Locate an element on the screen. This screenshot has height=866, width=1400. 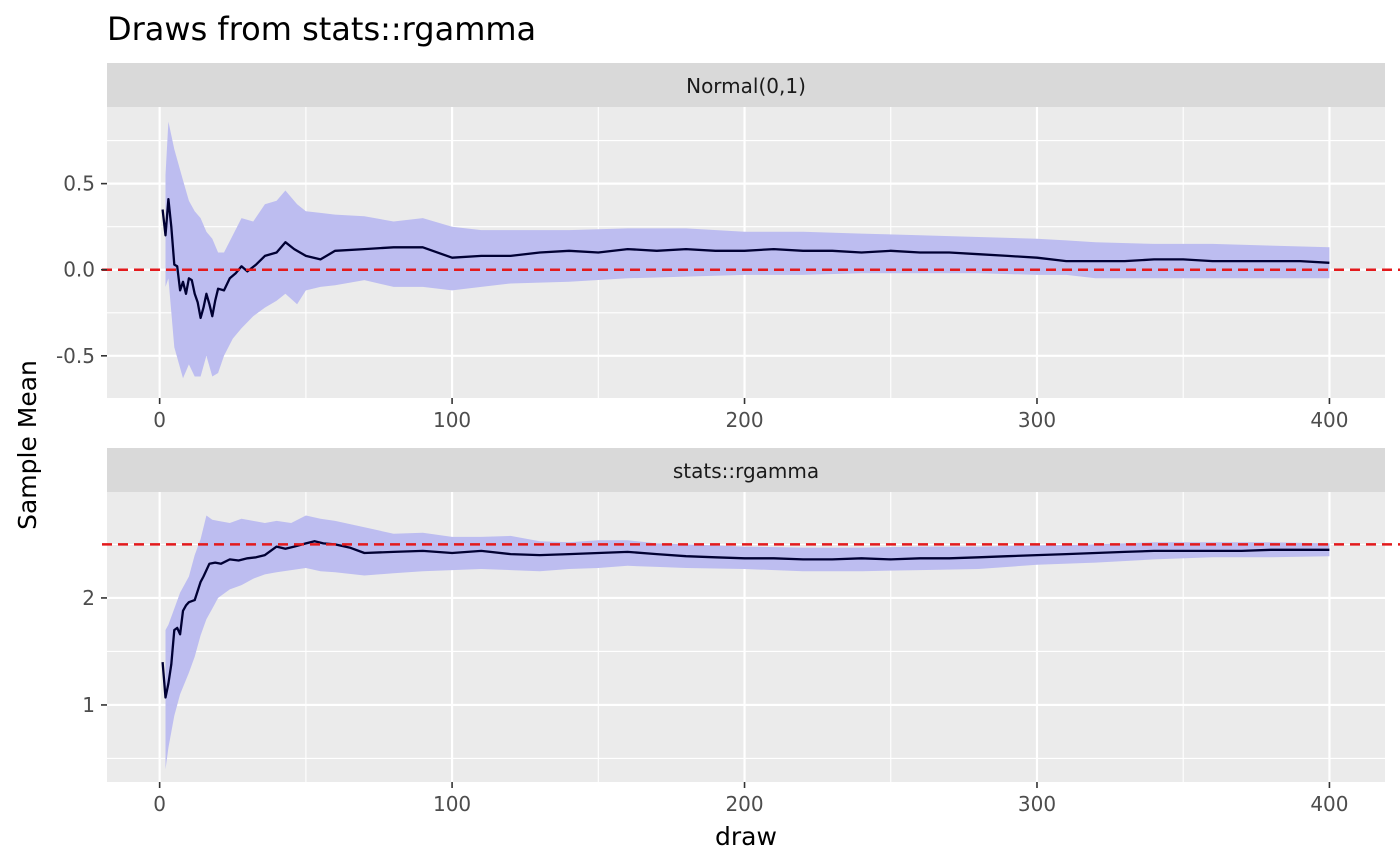
x-axis-title: draw is located at coordinates (746, 836).